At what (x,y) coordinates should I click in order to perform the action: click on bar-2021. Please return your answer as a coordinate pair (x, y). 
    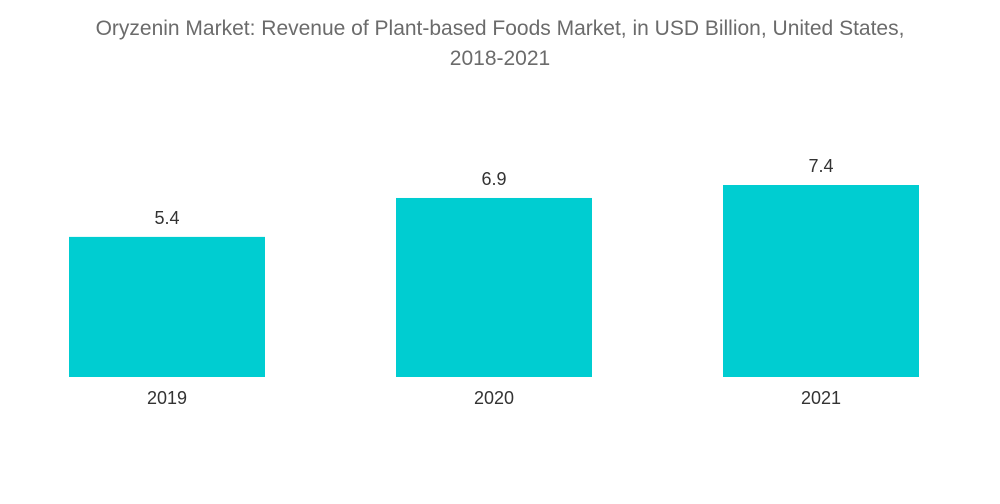
    Looking at the image, I should click on (821, 281).